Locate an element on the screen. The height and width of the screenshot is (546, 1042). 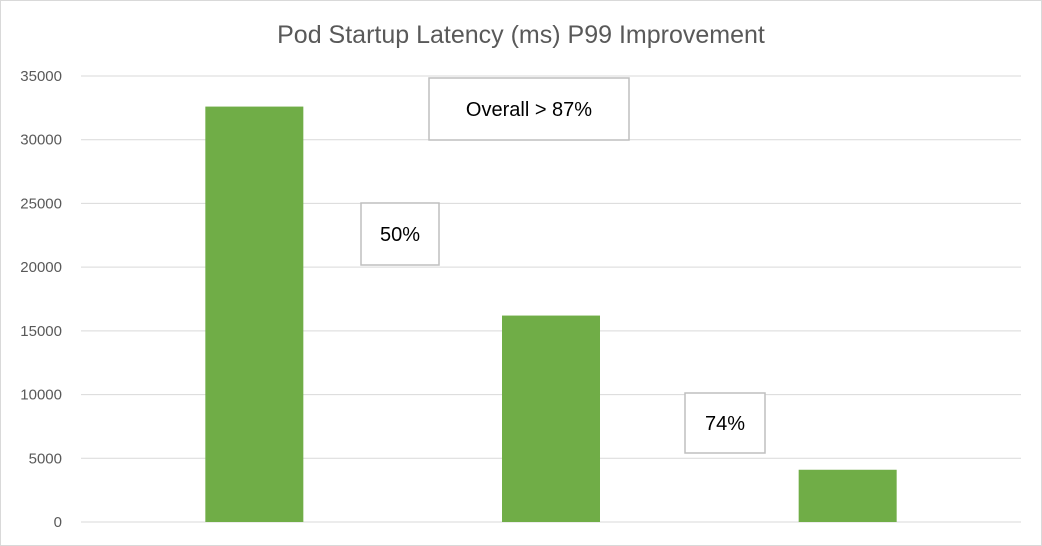
y-tick-label: 5000 is located at coordinates (45, 458).